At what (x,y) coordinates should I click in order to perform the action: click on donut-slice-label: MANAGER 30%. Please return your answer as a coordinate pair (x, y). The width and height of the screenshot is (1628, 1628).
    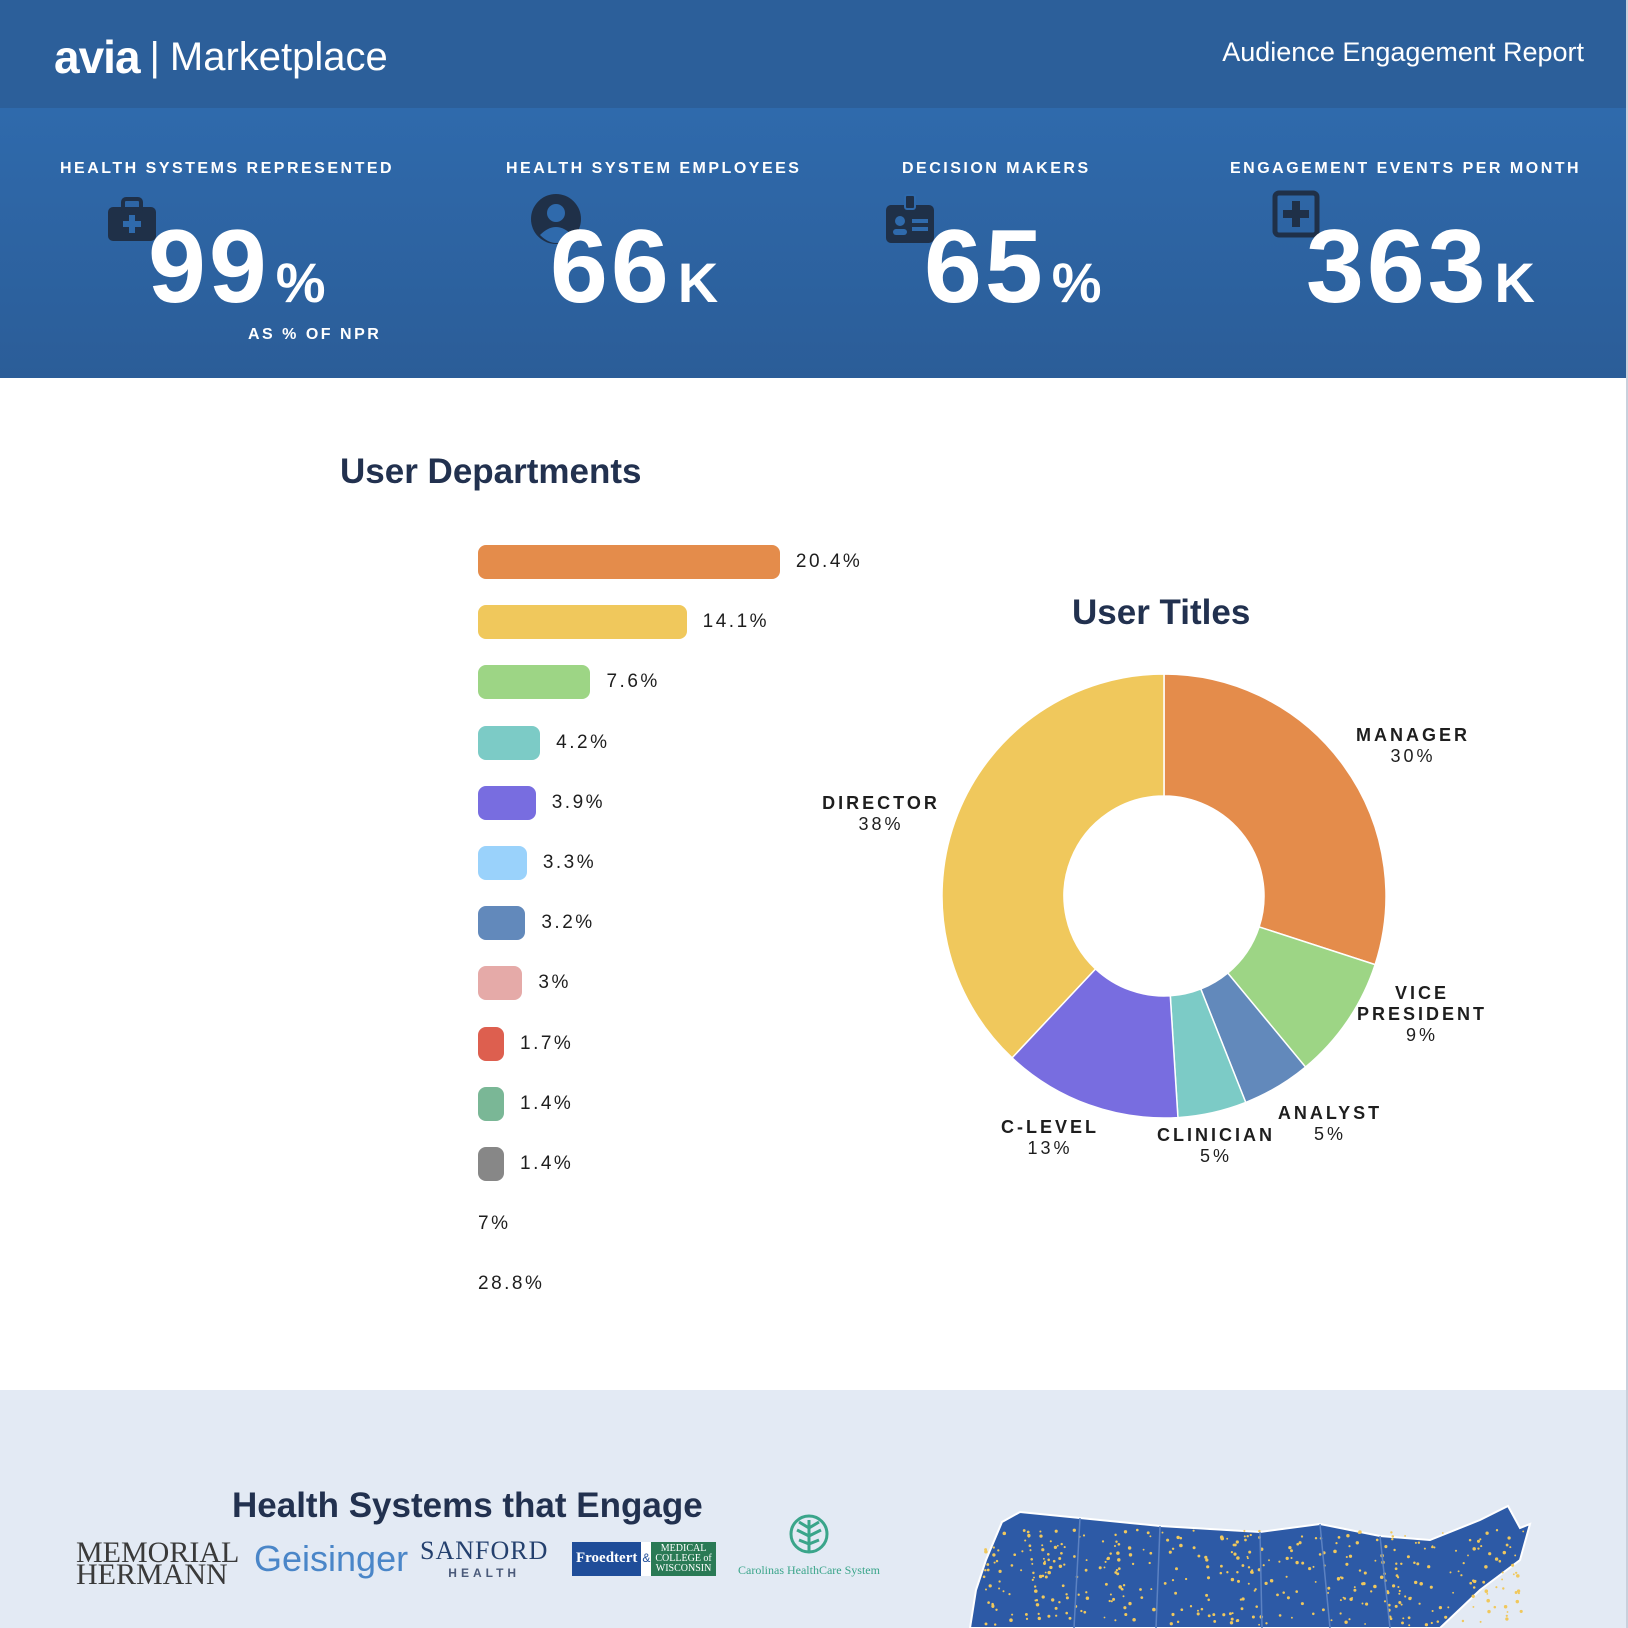
    Looking at the image, I should click on (1413, 745).